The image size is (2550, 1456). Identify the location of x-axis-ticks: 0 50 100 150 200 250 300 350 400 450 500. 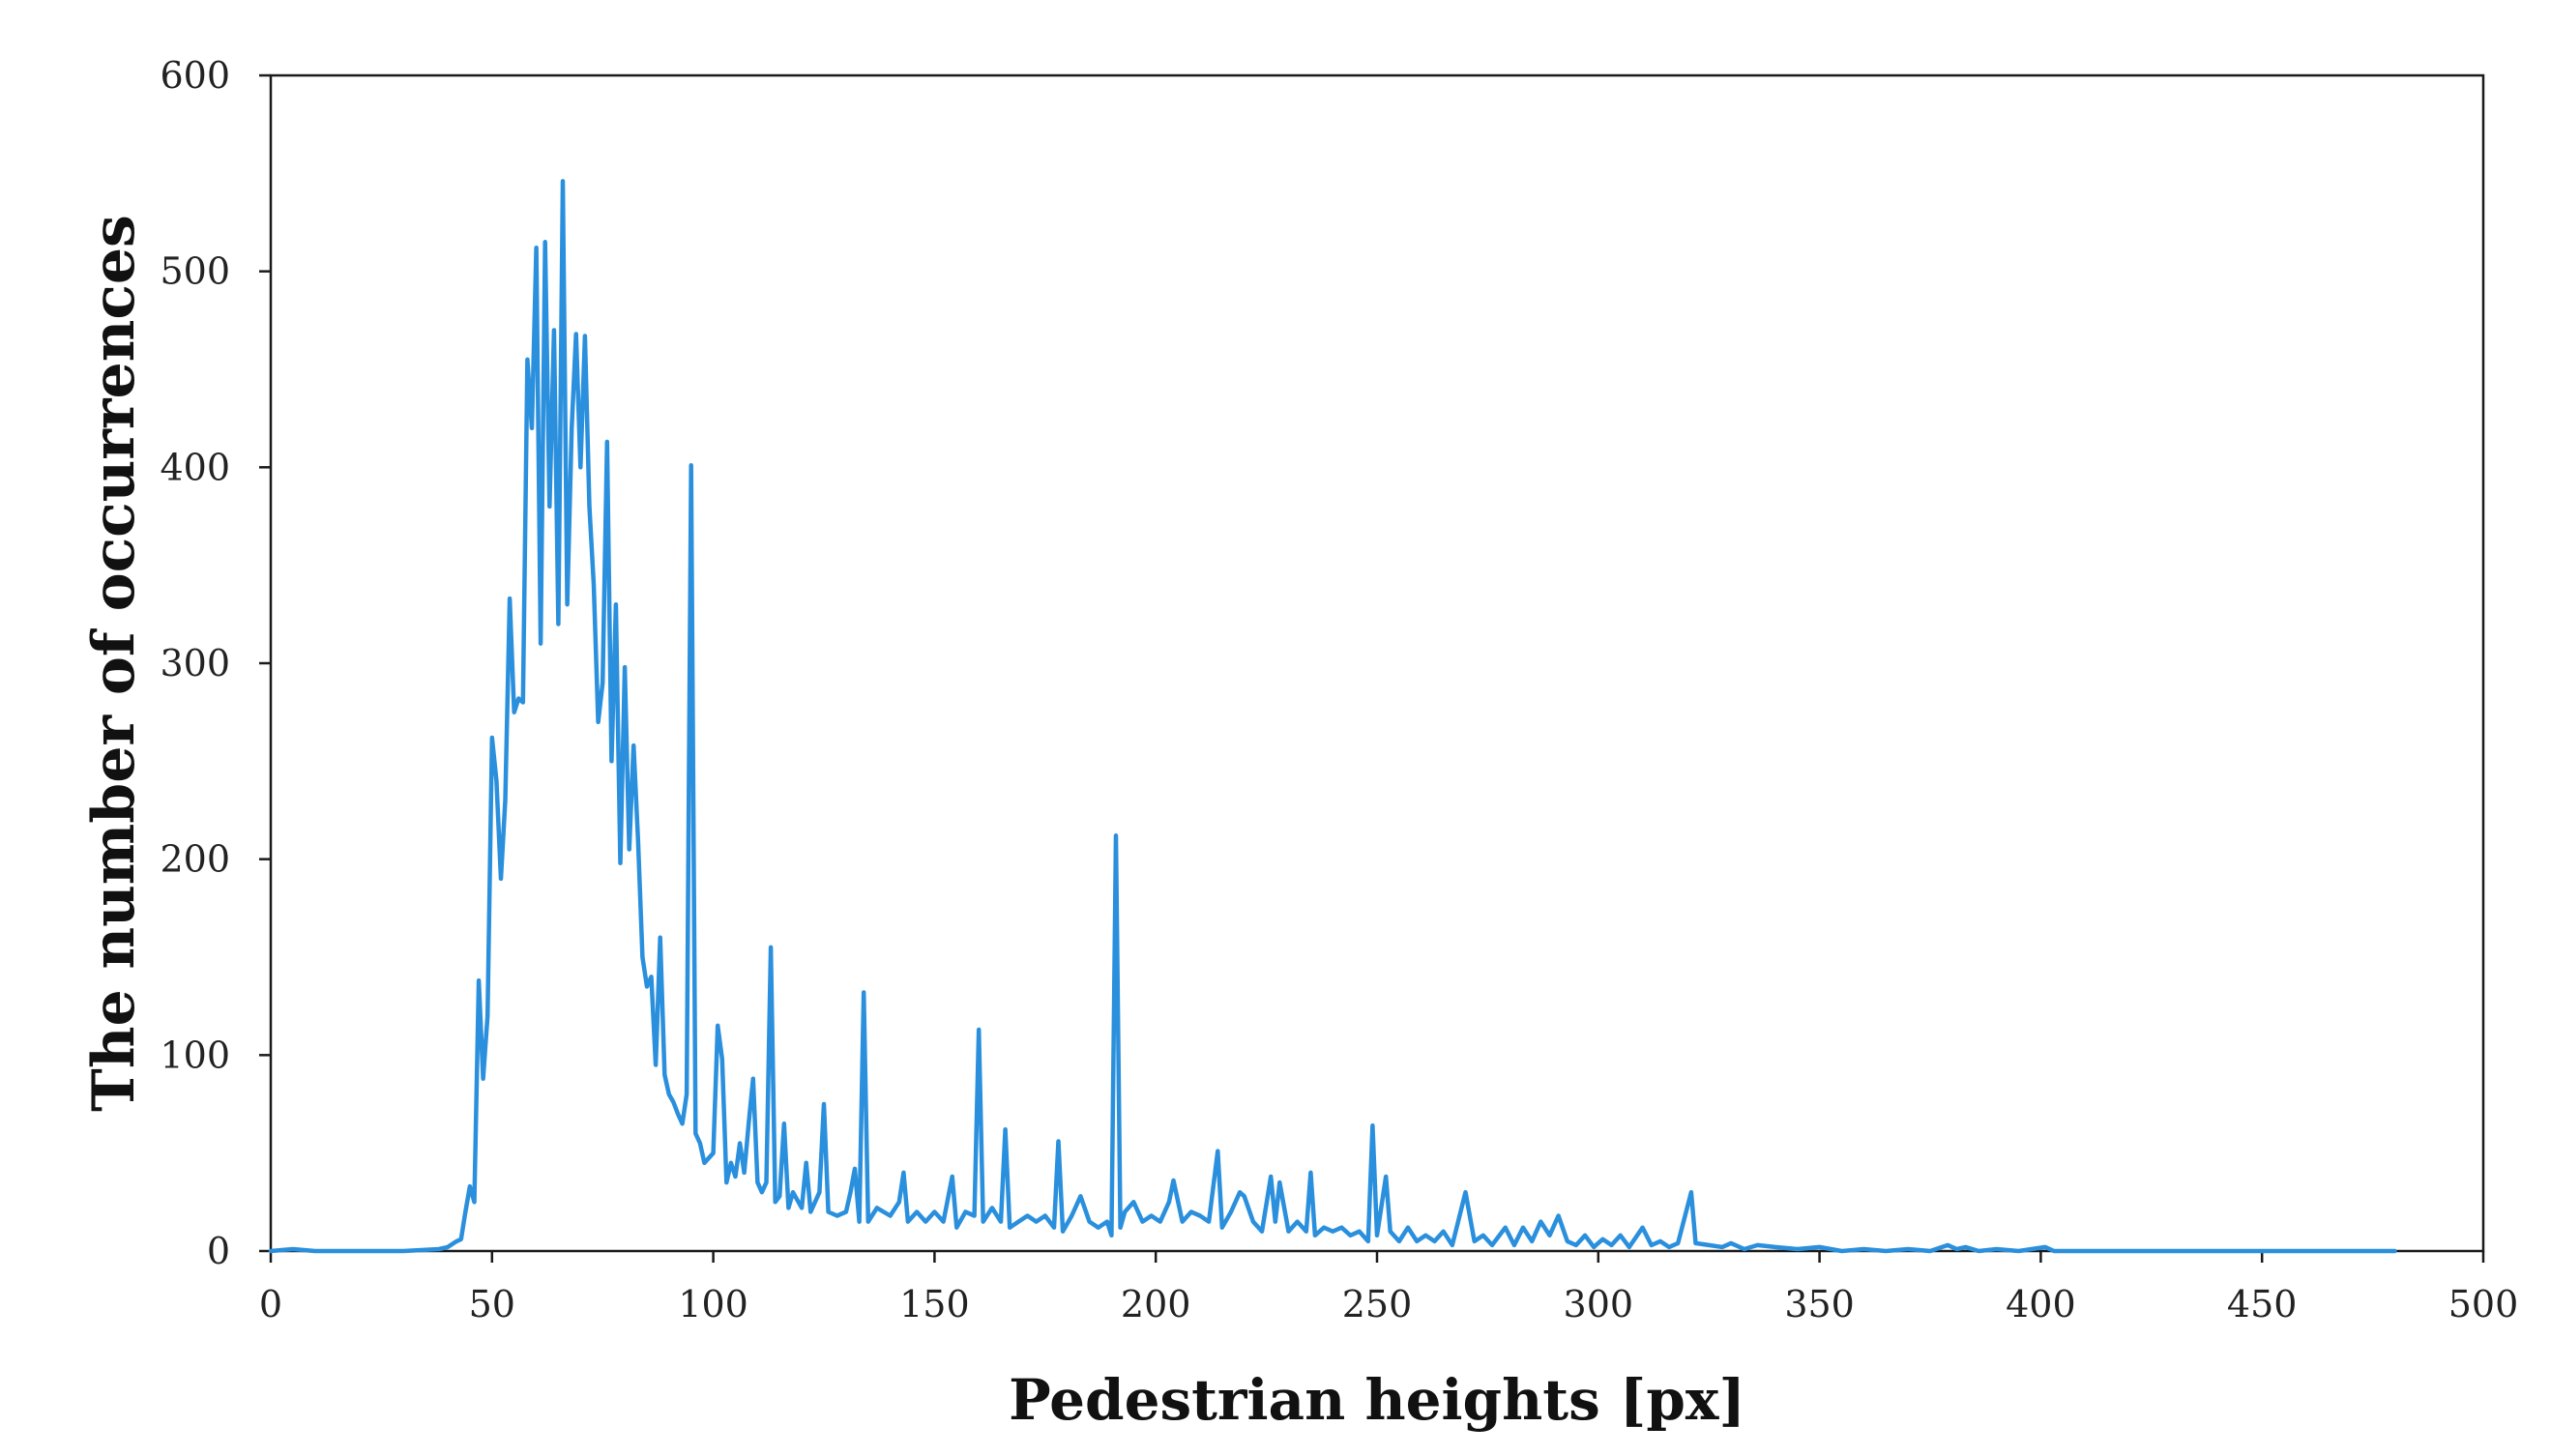
(1388, 1288).